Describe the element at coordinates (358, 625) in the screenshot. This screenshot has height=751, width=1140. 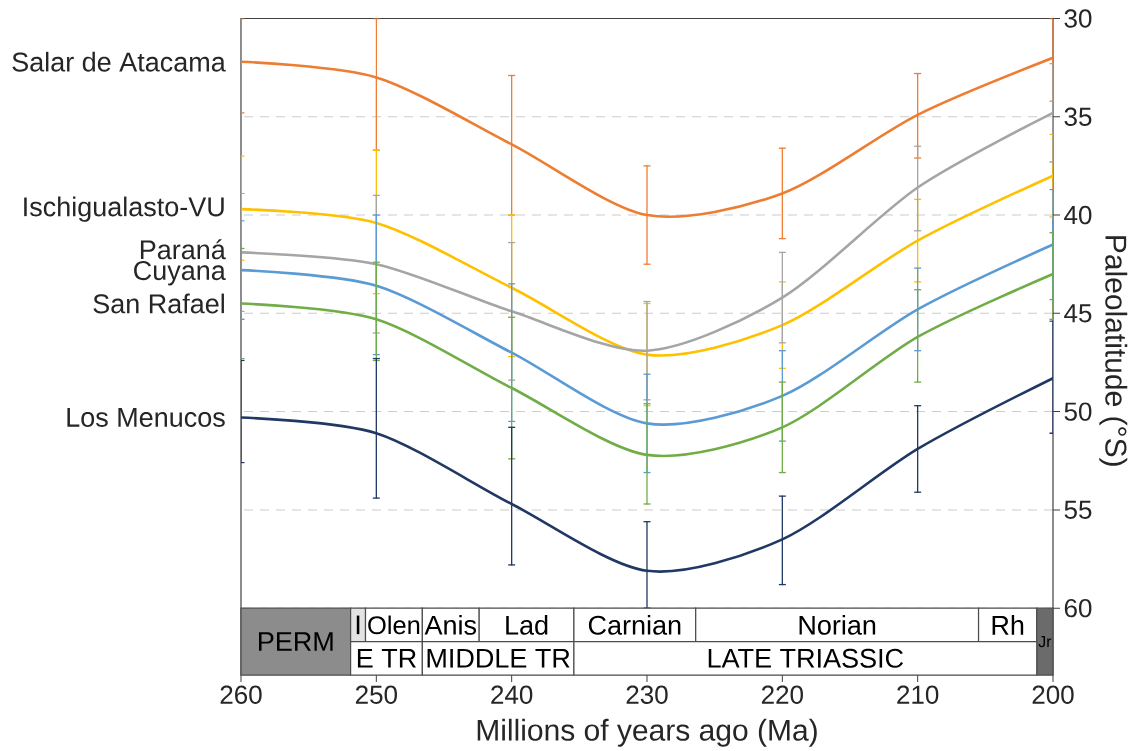
I see `band-label: I` at that location.